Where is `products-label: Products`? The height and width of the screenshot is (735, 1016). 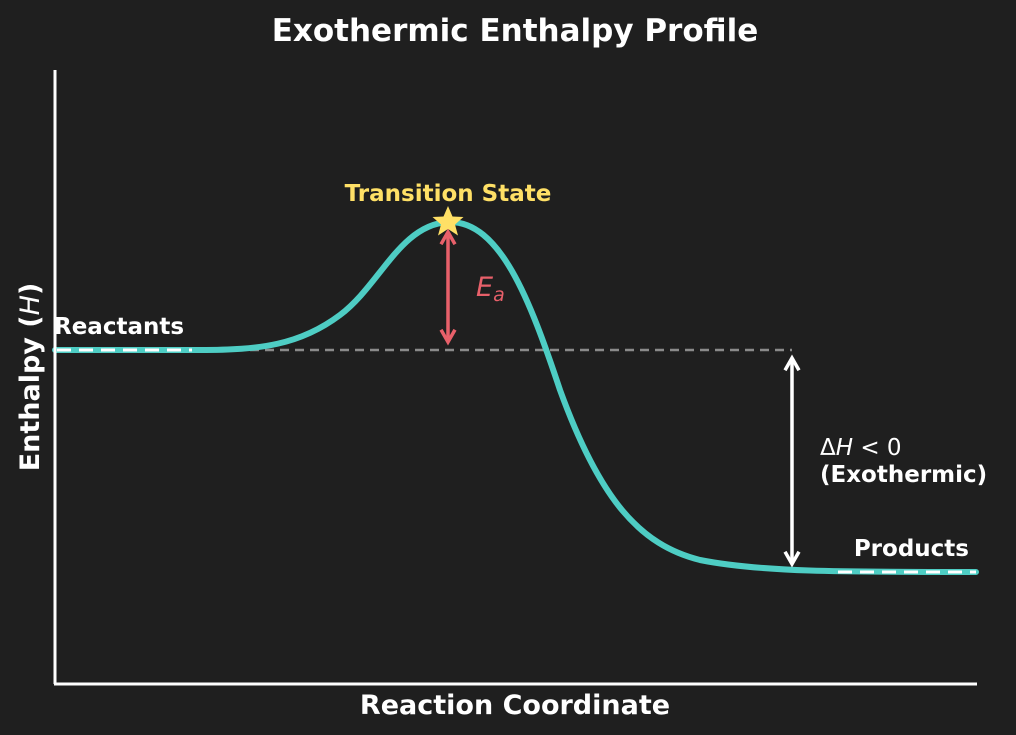
products-label: Products is located at coordinates (911, 549).